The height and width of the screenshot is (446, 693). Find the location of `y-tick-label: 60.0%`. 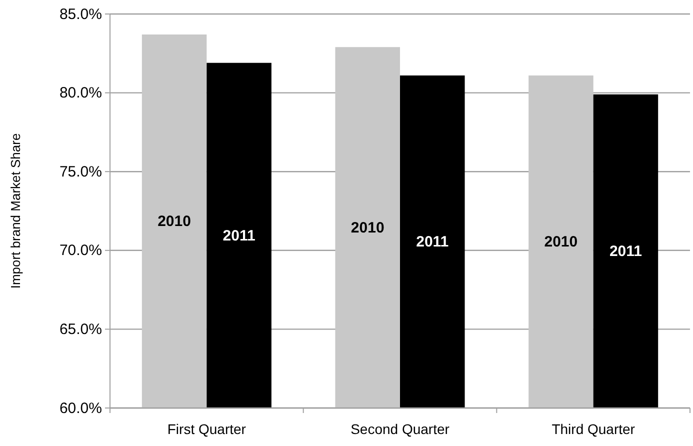

y-tick-label: 60.0% is located at coordinates (80, 408).